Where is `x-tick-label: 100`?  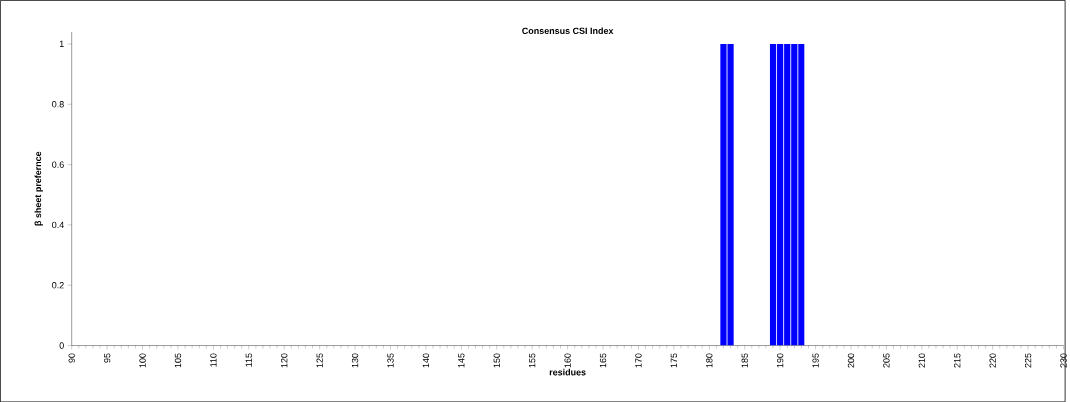 x-tick-label: 100 is located at coordinates (142, 360).